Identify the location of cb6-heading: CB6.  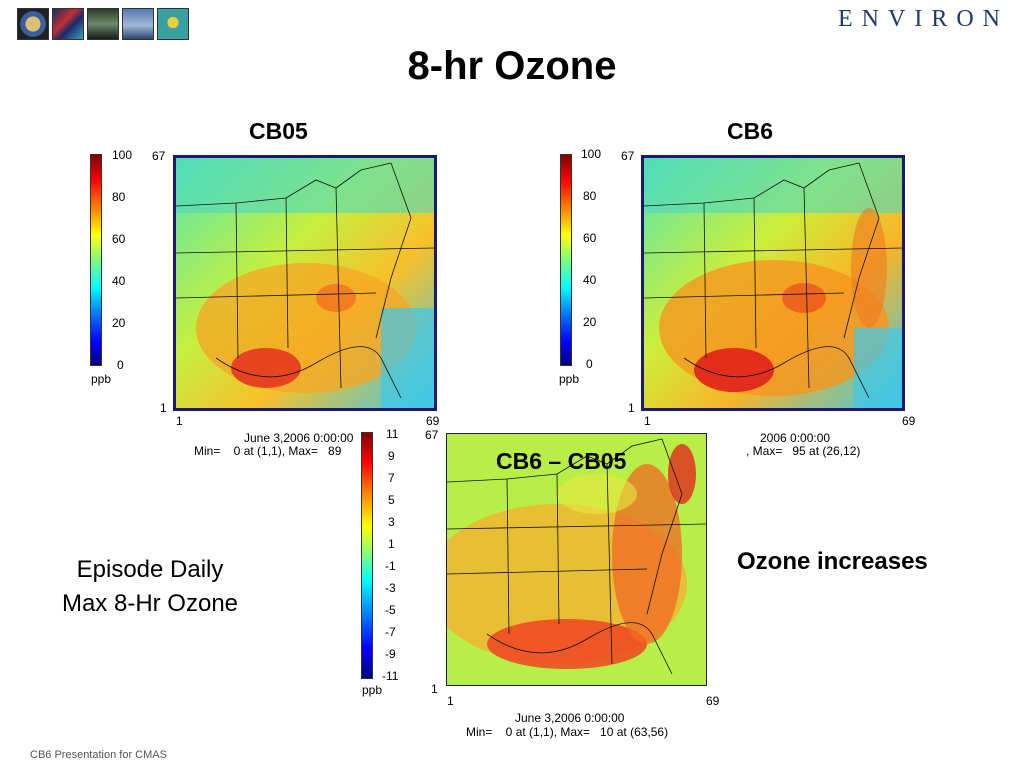
(750, 131).